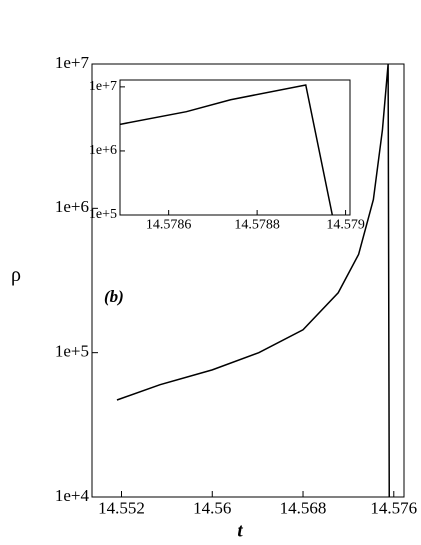  What do you see at coordinates (257, 225) in the screenshot?
I see `x-tick-label: 14.5788` at bounding box center [257, 225].